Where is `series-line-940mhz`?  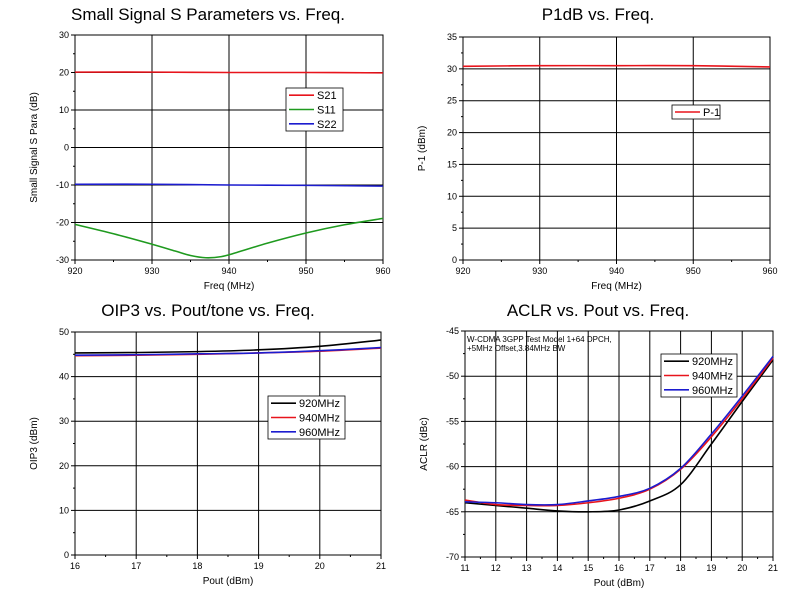 series-line-940mhz is located at coordinates (619, 432).